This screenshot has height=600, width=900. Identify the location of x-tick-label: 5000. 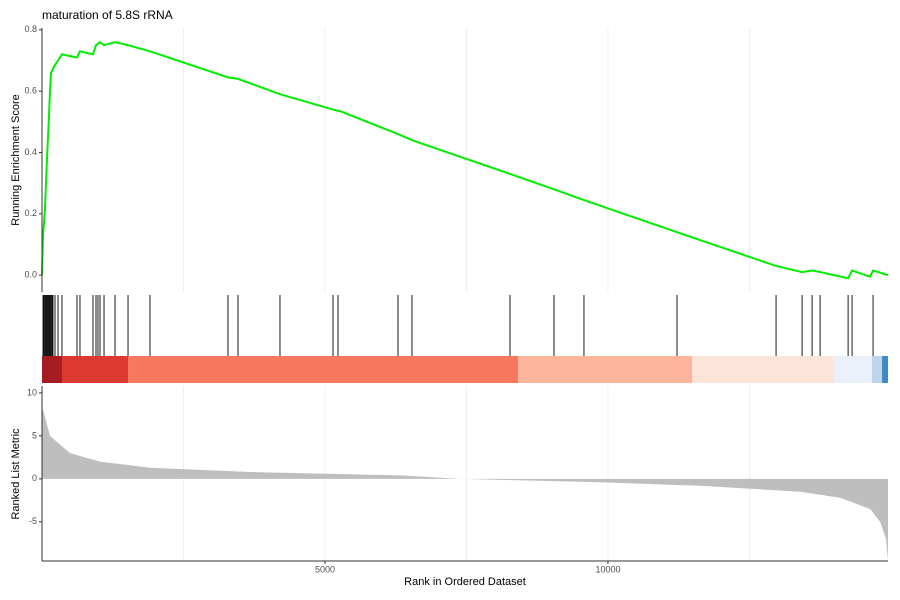
(325, 569).